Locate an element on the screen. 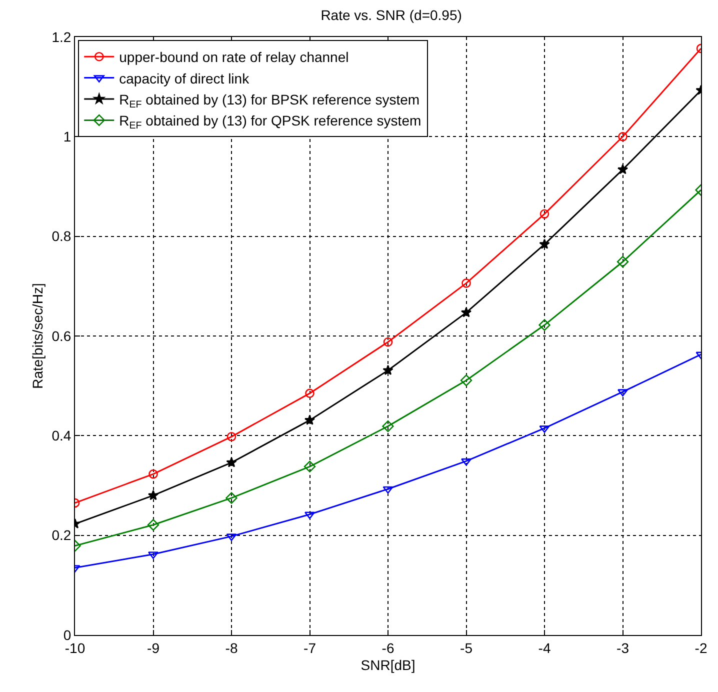  y-tick-label: 0.4 is located at coordinates (62, 436).